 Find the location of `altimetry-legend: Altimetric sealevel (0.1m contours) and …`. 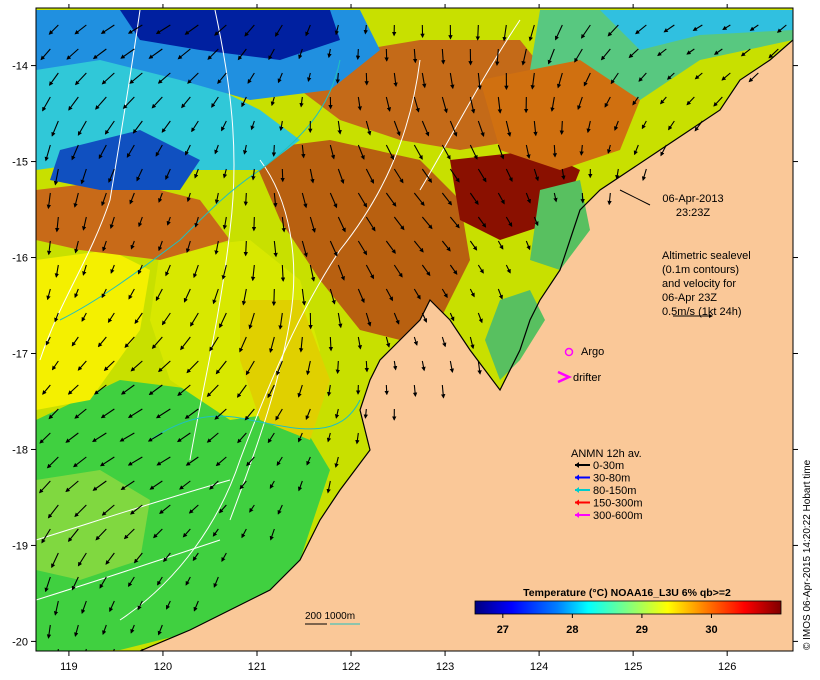

altimetry-legend: Altimetric sealevel (0.1m contours) and … is located at coordinates (706, 284).